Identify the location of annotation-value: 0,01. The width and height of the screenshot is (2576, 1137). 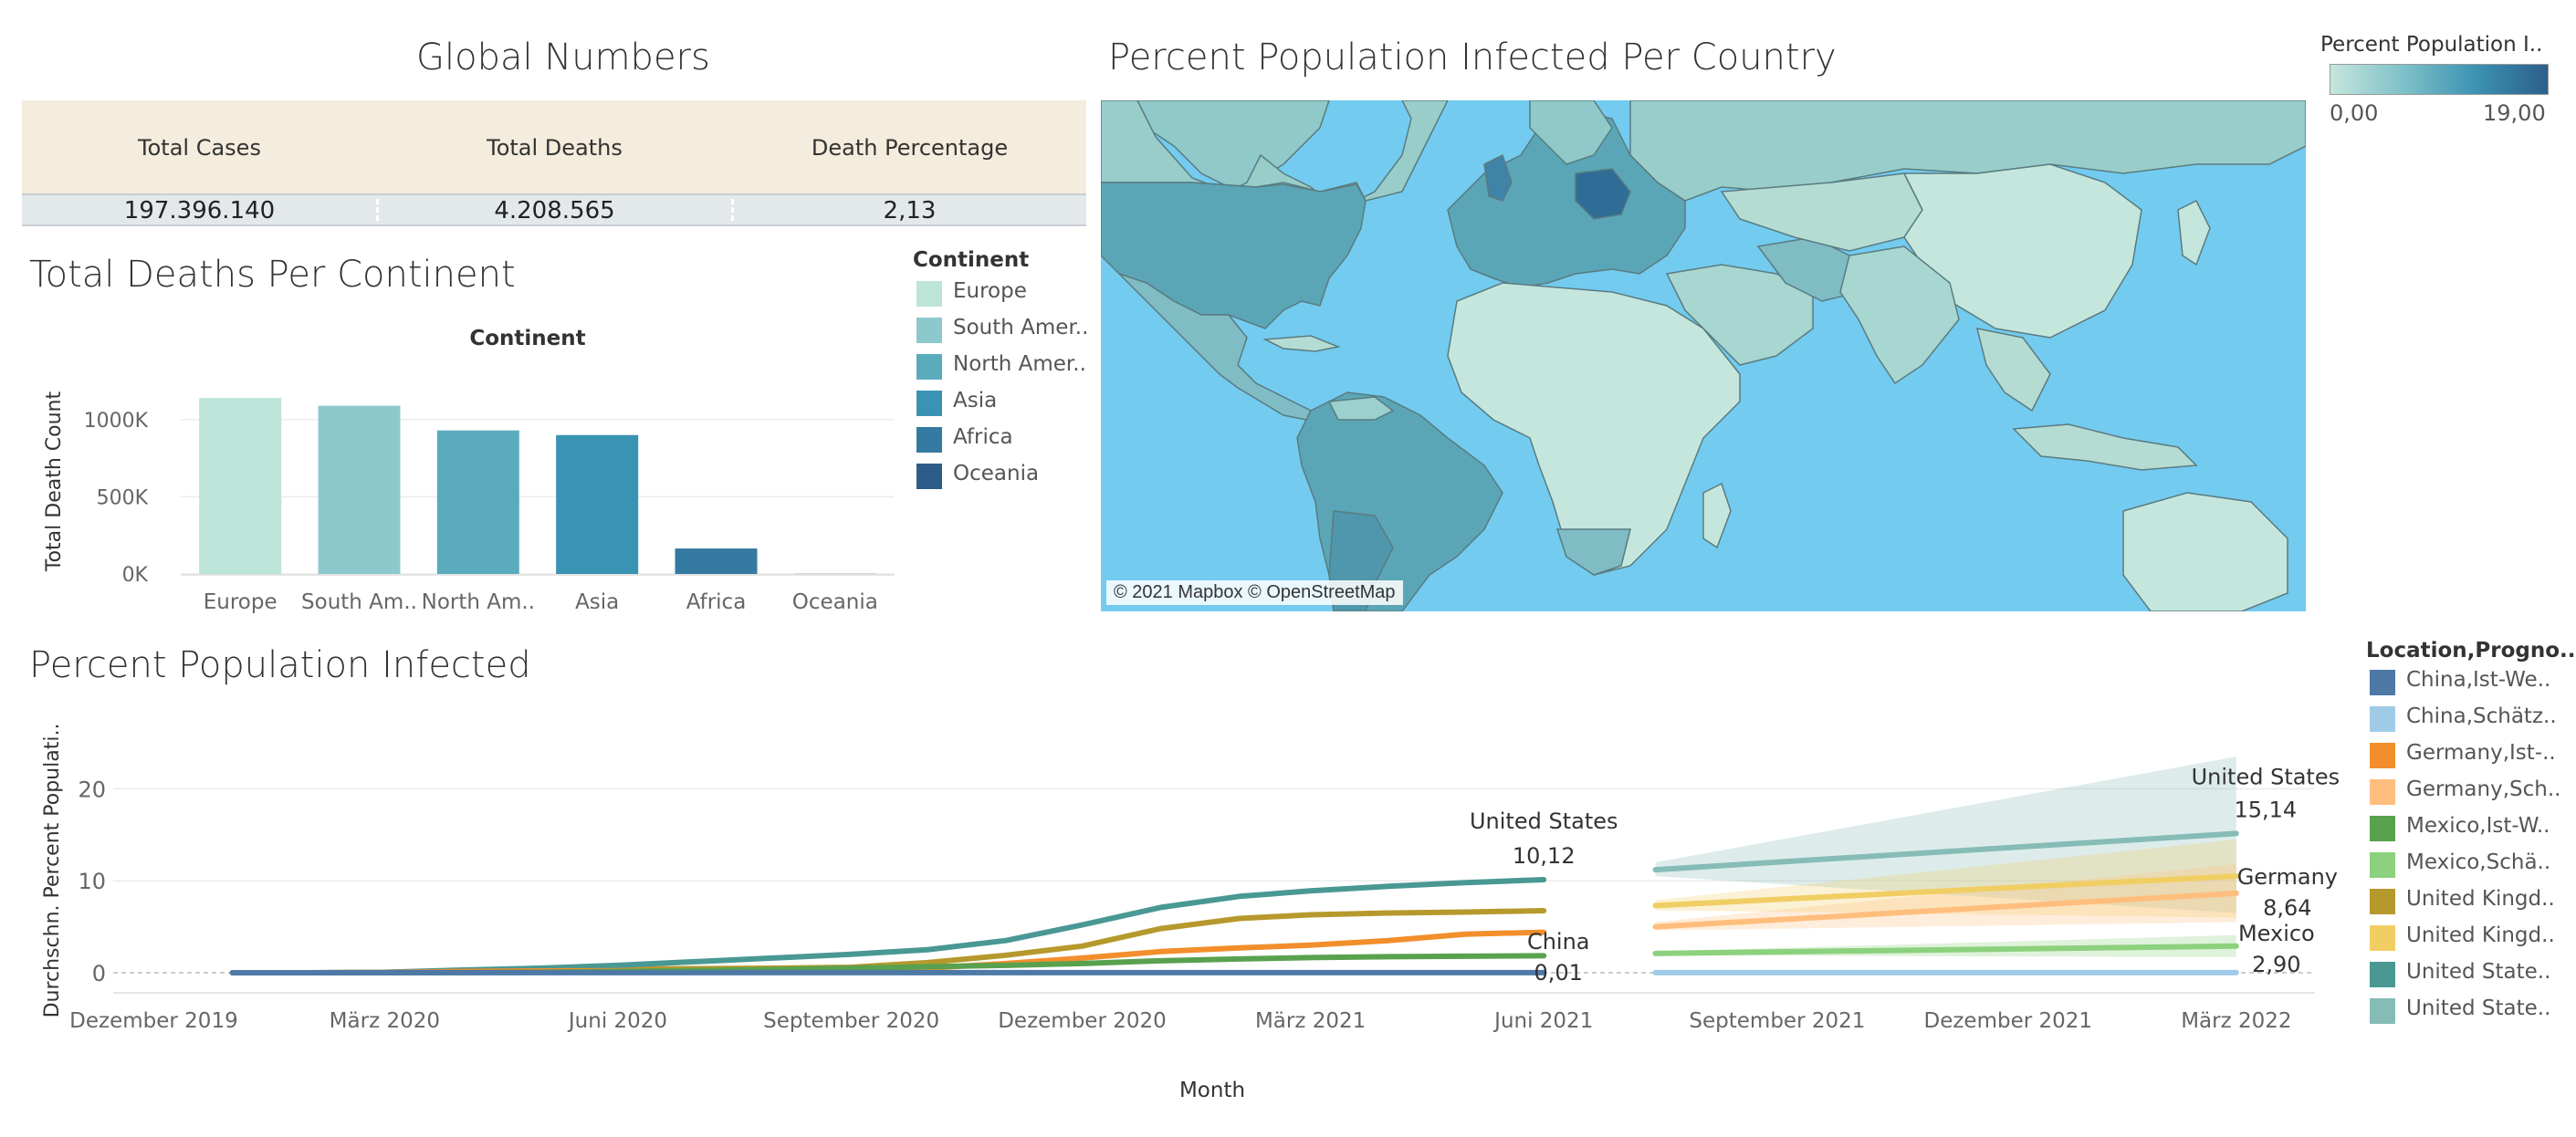
(1558, 973).